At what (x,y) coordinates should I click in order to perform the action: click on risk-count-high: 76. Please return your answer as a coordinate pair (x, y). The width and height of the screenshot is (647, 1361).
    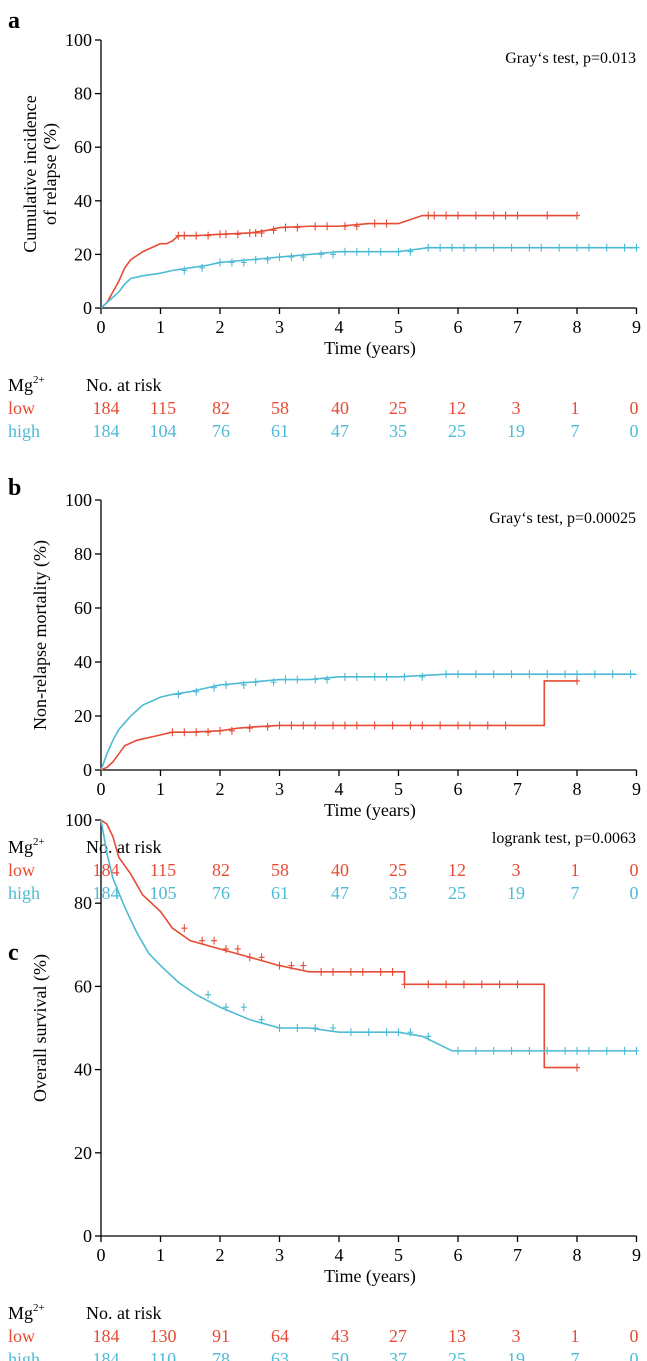
    Looking at the image, I should click on (221, 431).